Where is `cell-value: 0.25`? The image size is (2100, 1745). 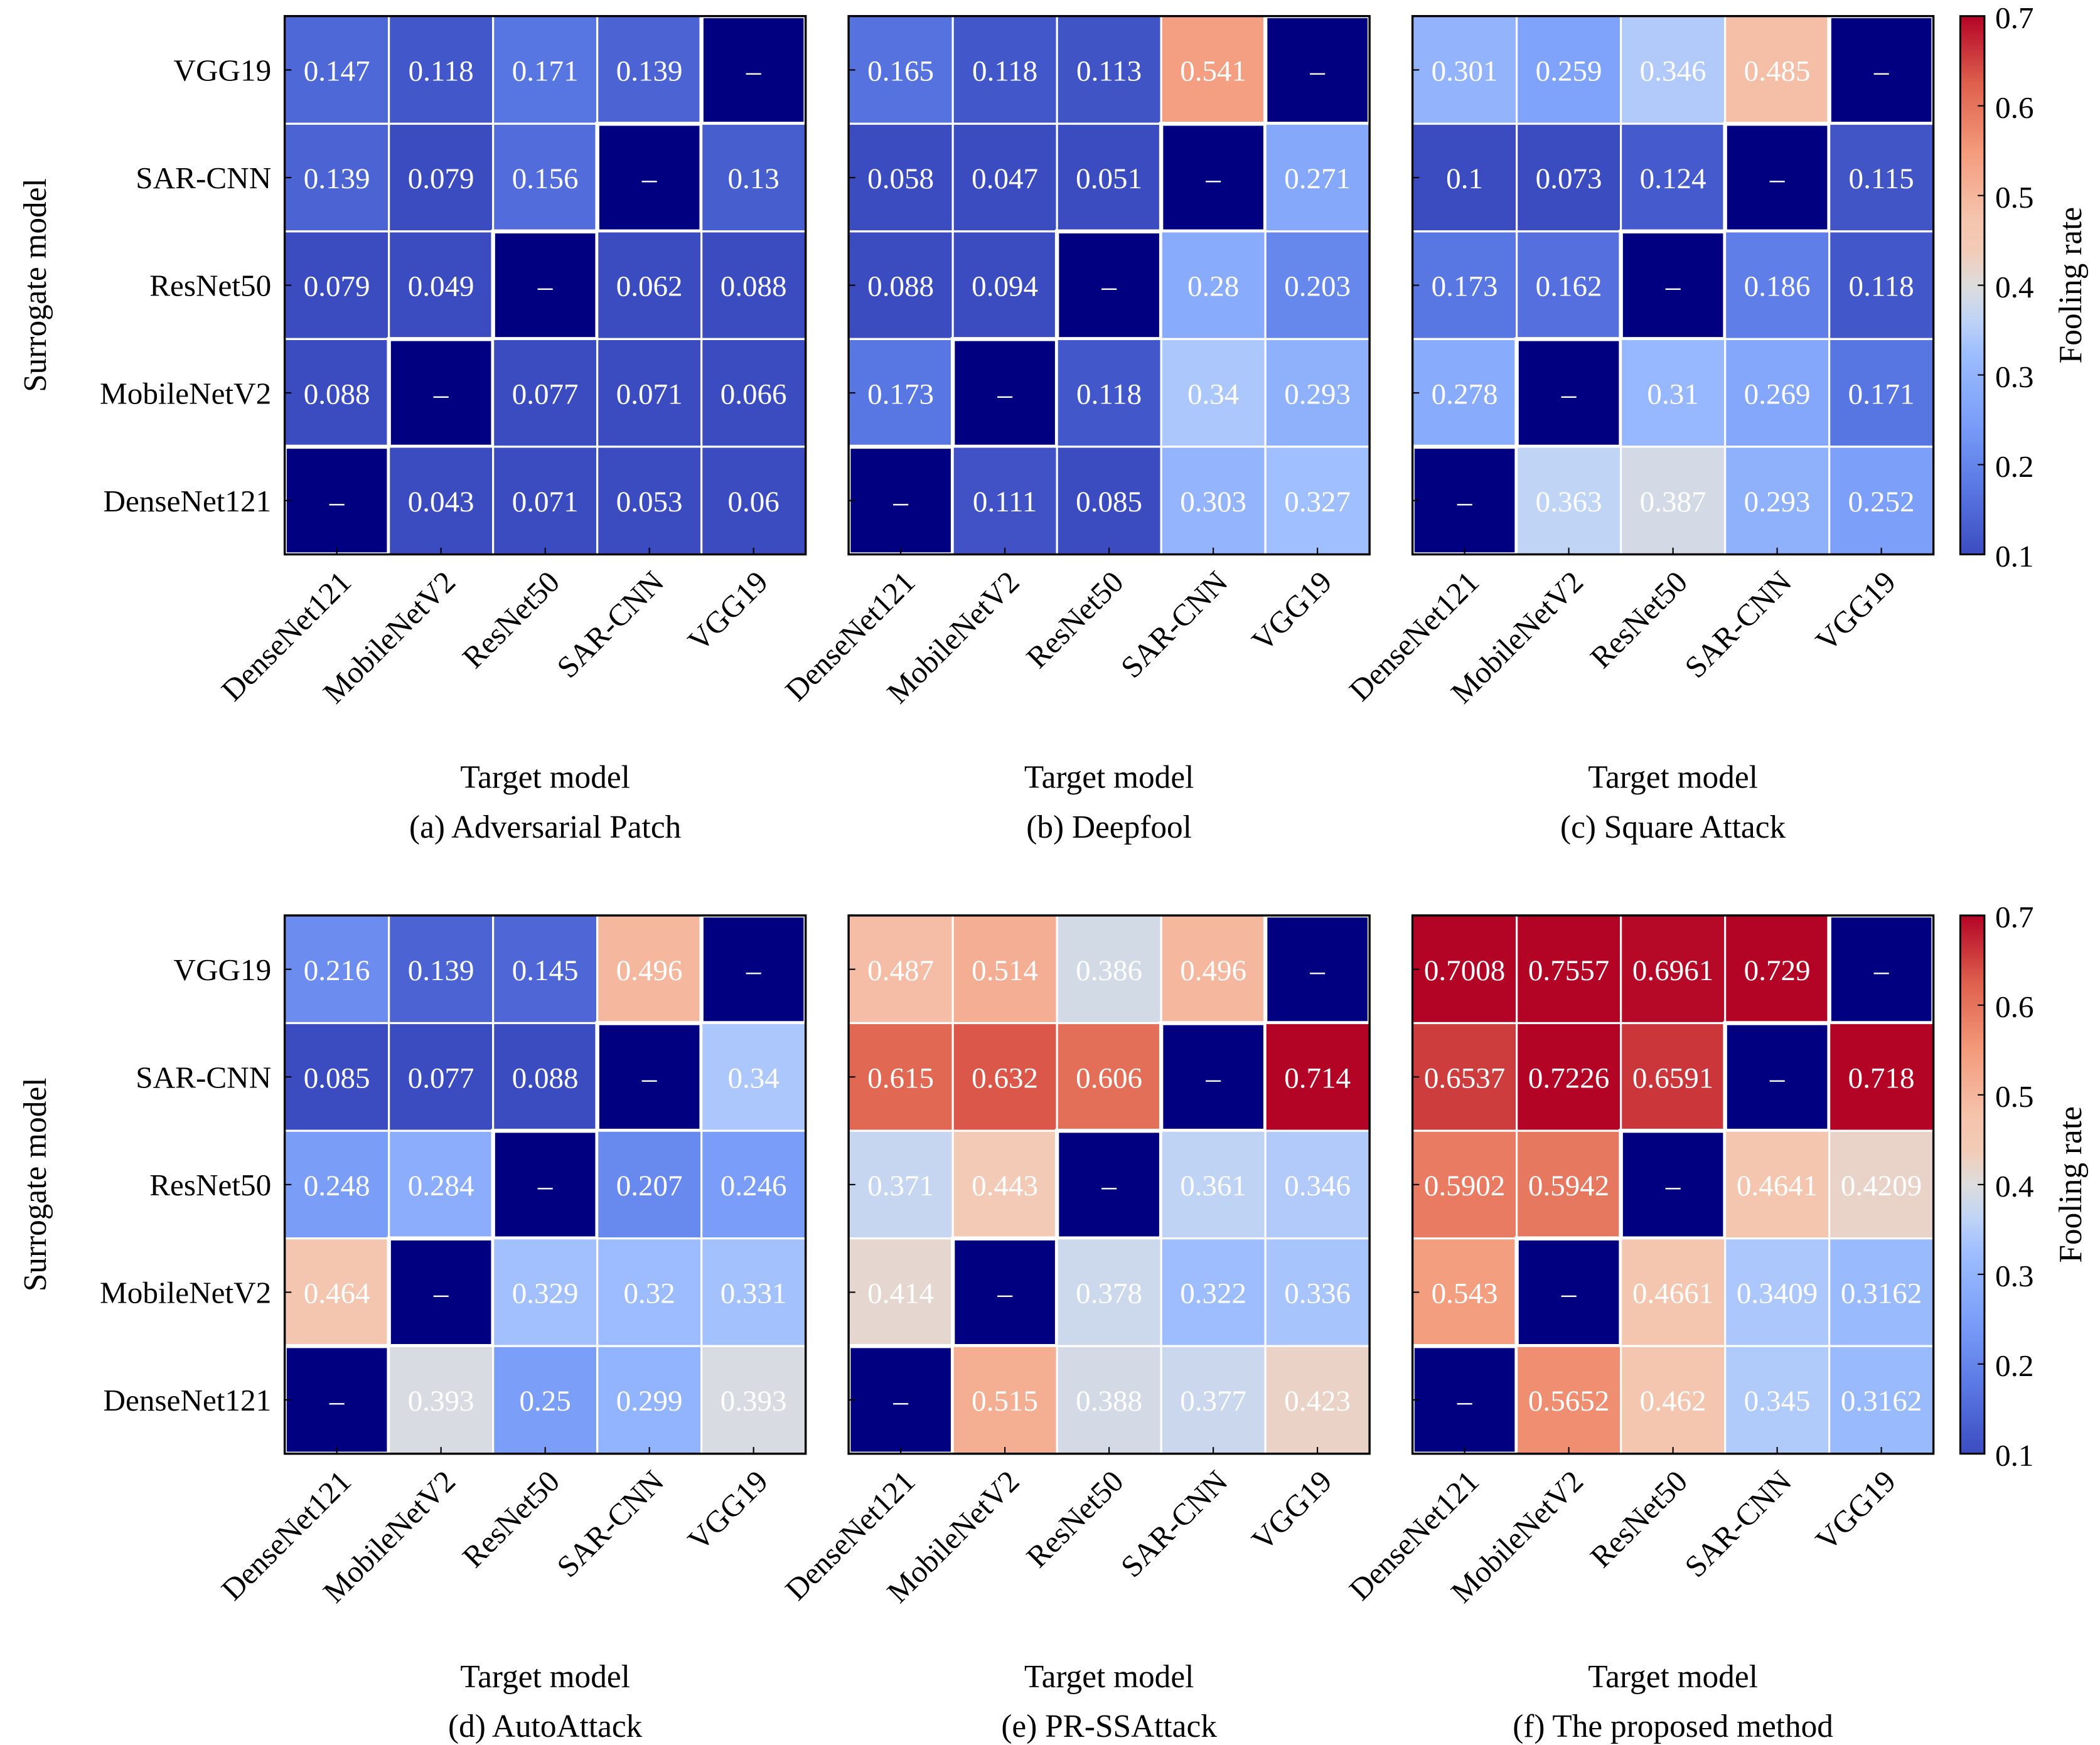 cell-value: 0.25 is located at coordinates (545, 1401).